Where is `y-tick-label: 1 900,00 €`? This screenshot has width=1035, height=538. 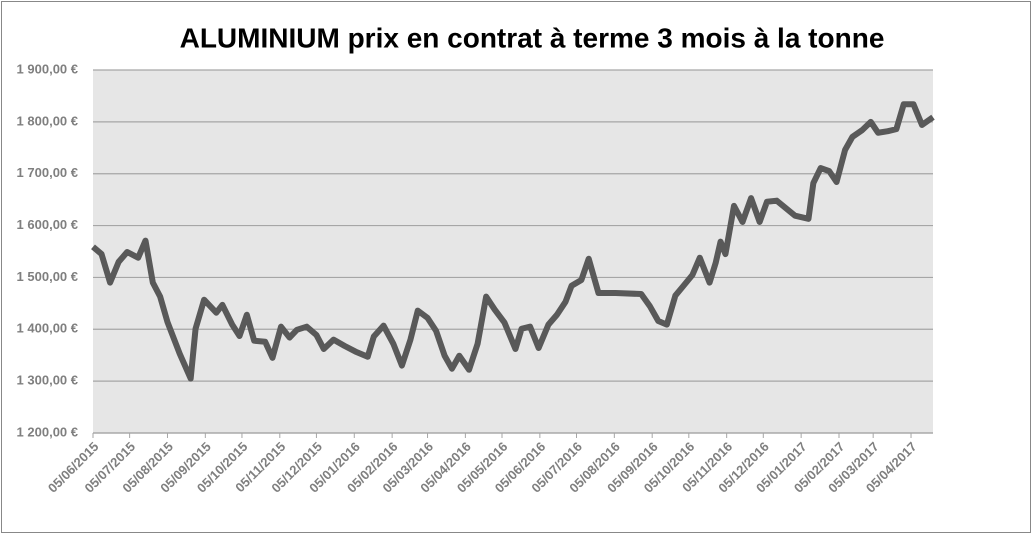
y-tick-label: 1 900,00 € is located at coordinates (47, 68).